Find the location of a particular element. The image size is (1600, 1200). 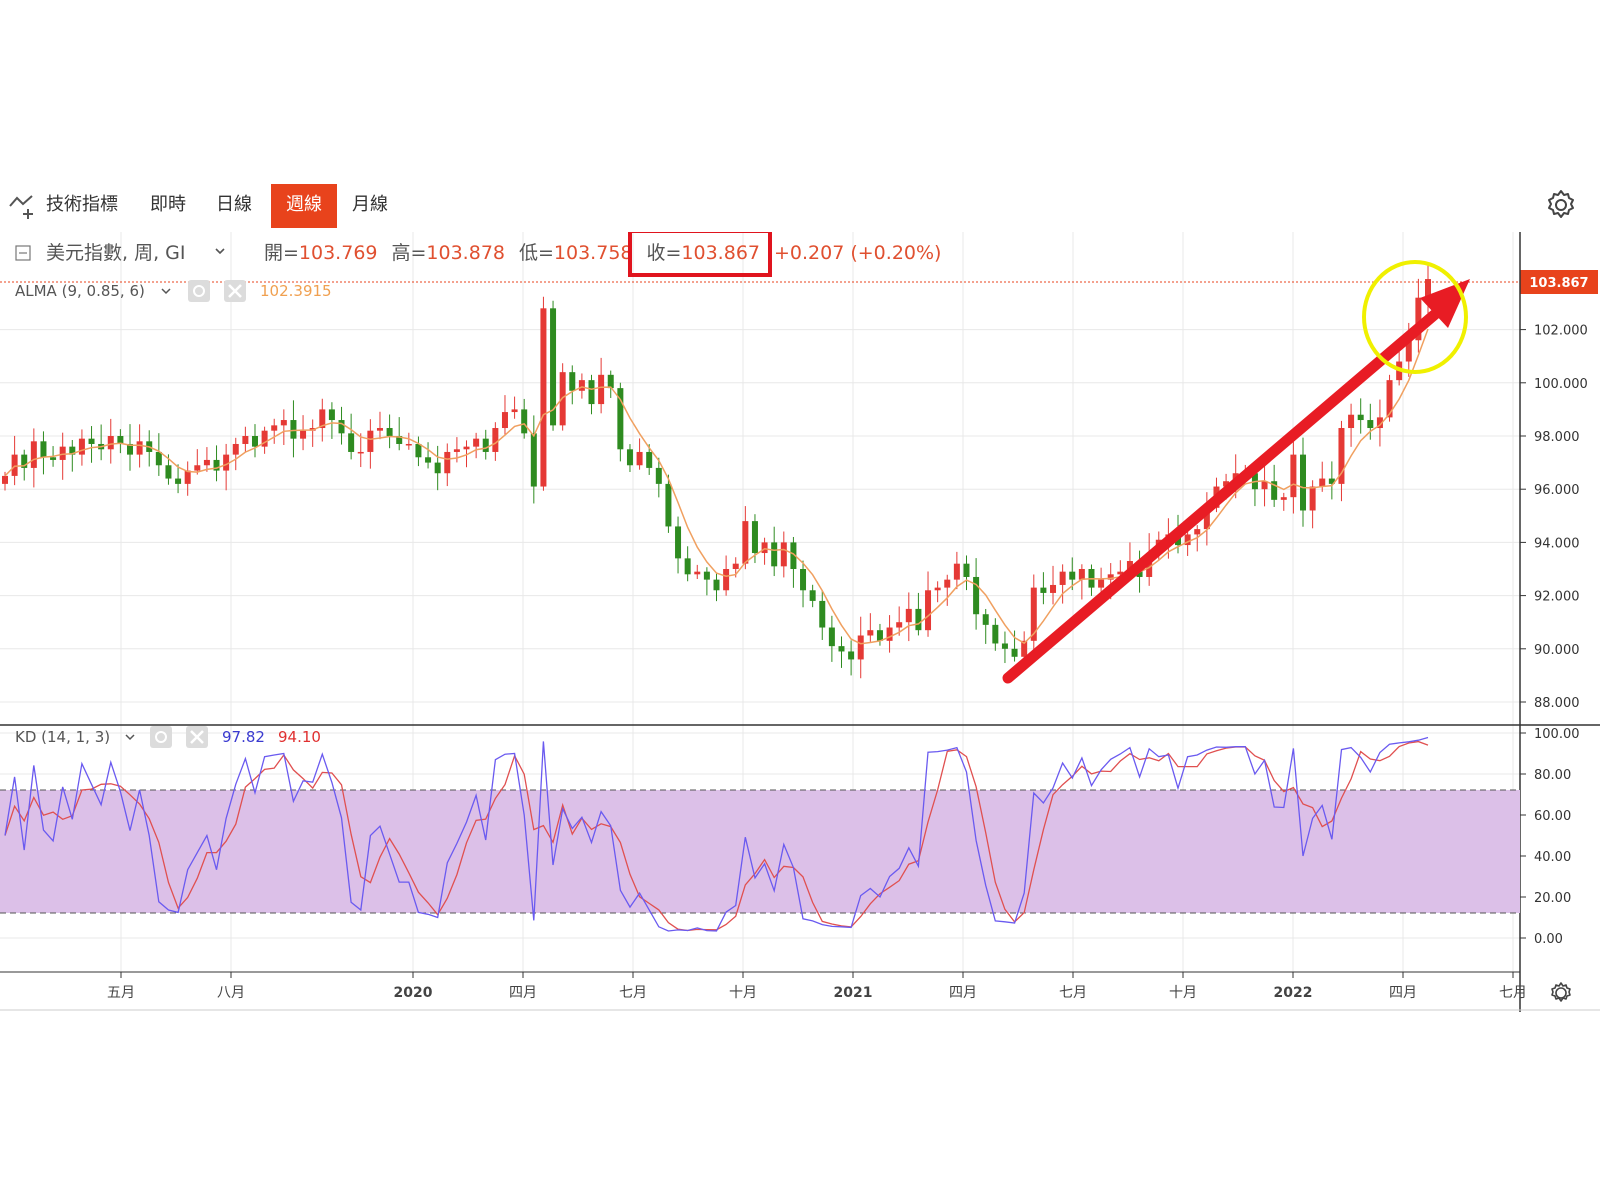

tab-weekly: 週線 is located at coordinates (304, 206).